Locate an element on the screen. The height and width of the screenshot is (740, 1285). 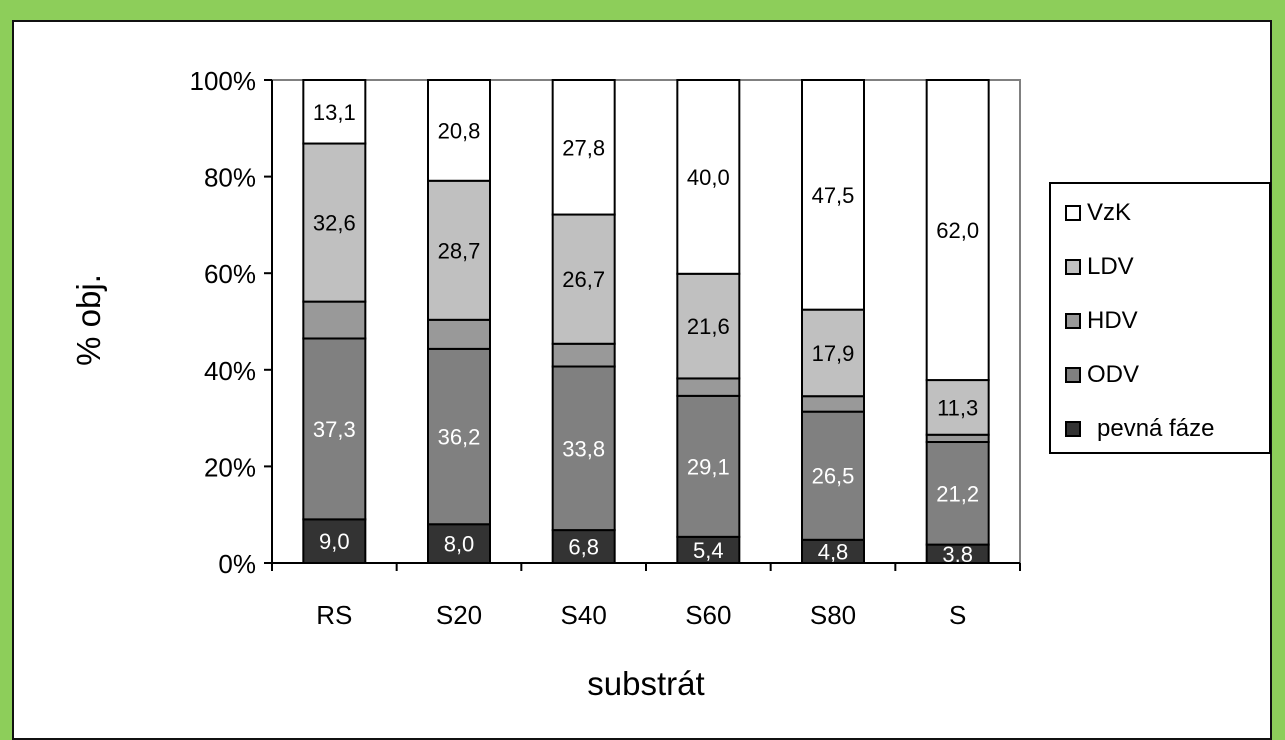
data-label: 28,7 is located at coordinates (459, 250).